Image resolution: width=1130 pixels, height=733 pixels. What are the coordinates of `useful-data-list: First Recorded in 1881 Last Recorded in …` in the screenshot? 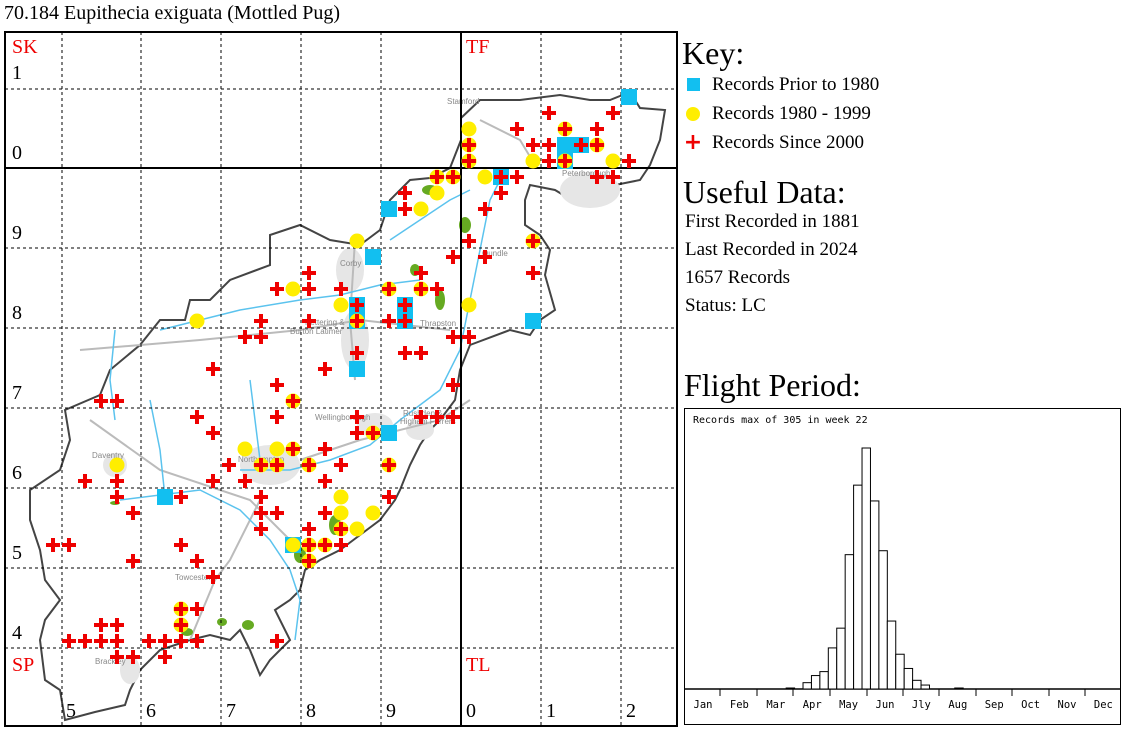 It's located at (772, 267).